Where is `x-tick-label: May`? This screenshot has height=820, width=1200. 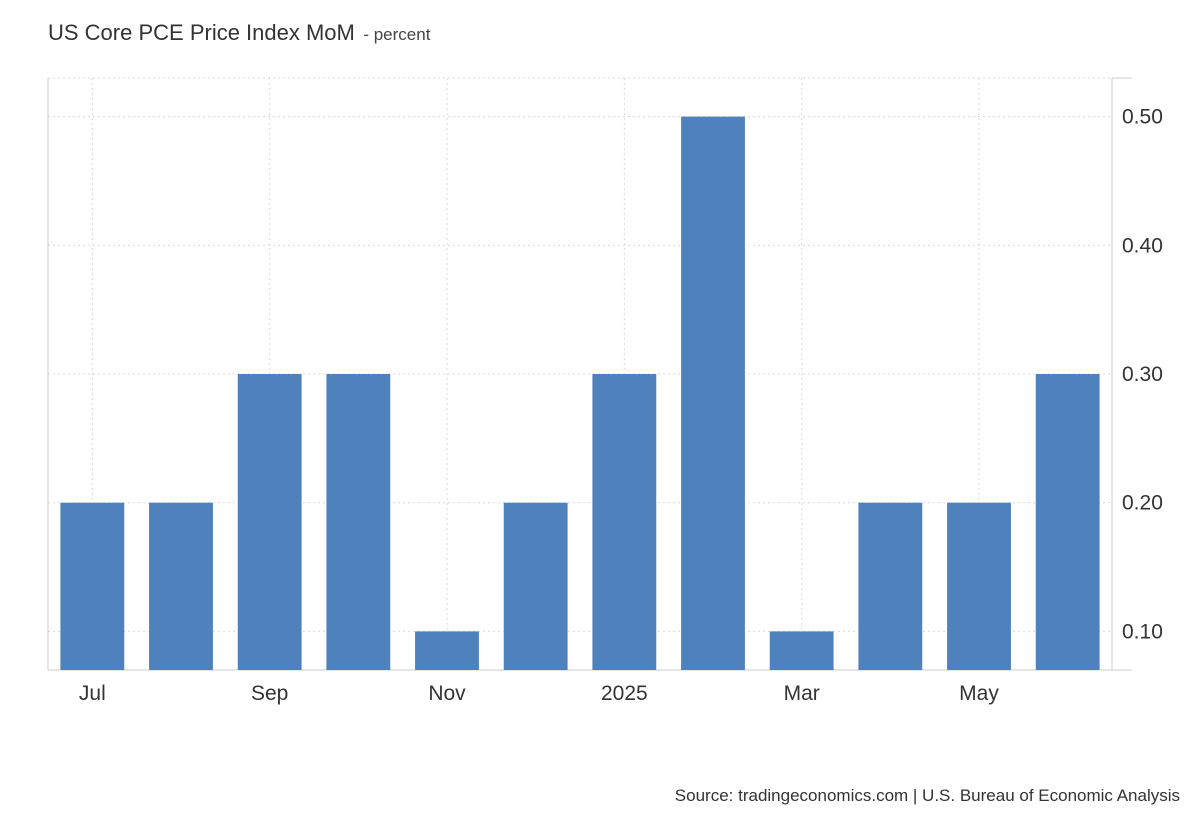 x-tick-label: May is located at coordinates (979, 693).